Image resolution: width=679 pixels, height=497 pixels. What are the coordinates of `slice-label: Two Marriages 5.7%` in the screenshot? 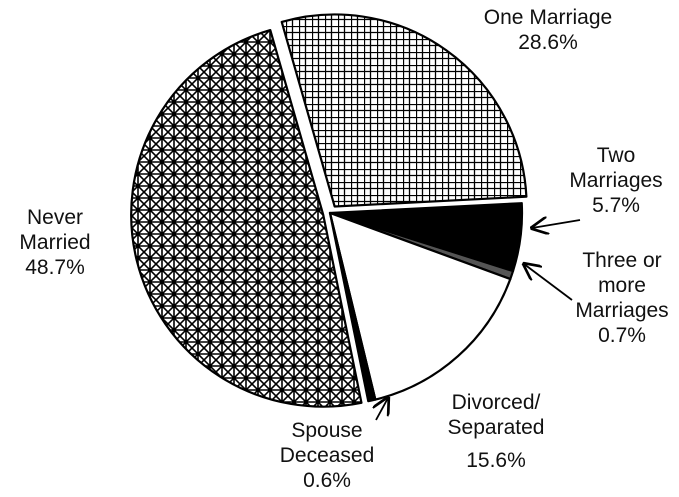 It's located at (615, 180).